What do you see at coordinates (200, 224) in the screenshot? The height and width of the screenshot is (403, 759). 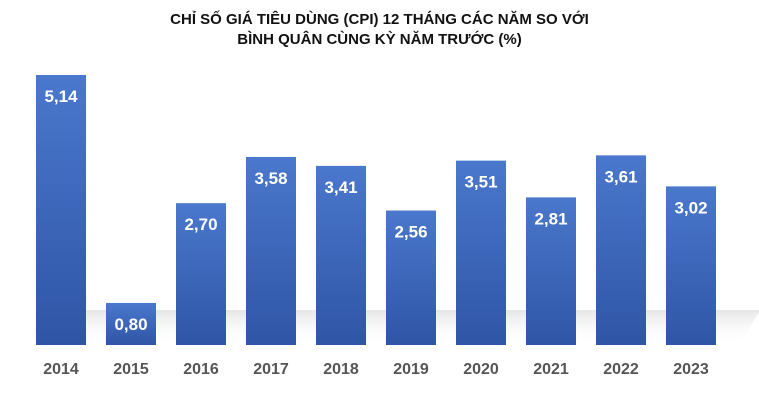 I see `value-label-2016: 2,70` at bounding box center [200, 224].